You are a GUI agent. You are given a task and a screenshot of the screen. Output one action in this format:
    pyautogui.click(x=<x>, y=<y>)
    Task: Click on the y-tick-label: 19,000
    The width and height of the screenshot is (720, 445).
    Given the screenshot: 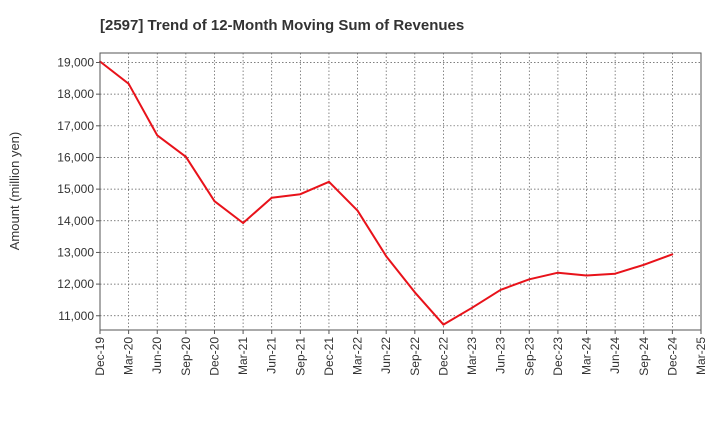 What is the action you would take?
    pyautogui.click(x=75, y=62)
    